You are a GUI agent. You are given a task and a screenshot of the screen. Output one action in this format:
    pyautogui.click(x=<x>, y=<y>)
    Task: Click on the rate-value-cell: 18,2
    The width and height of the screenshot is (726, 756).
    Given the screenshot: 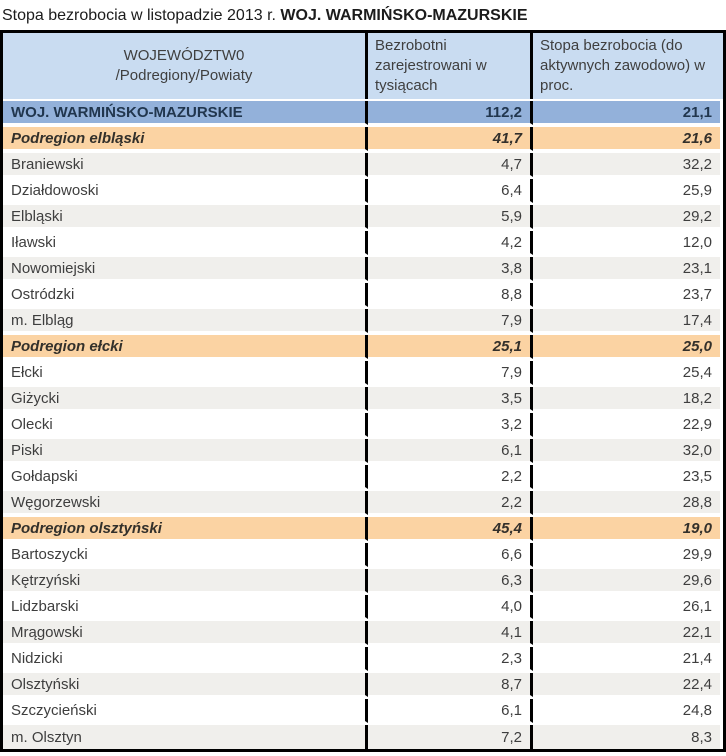 What is the action you would take?
    pyautogui.click(x=626, y=399)
    